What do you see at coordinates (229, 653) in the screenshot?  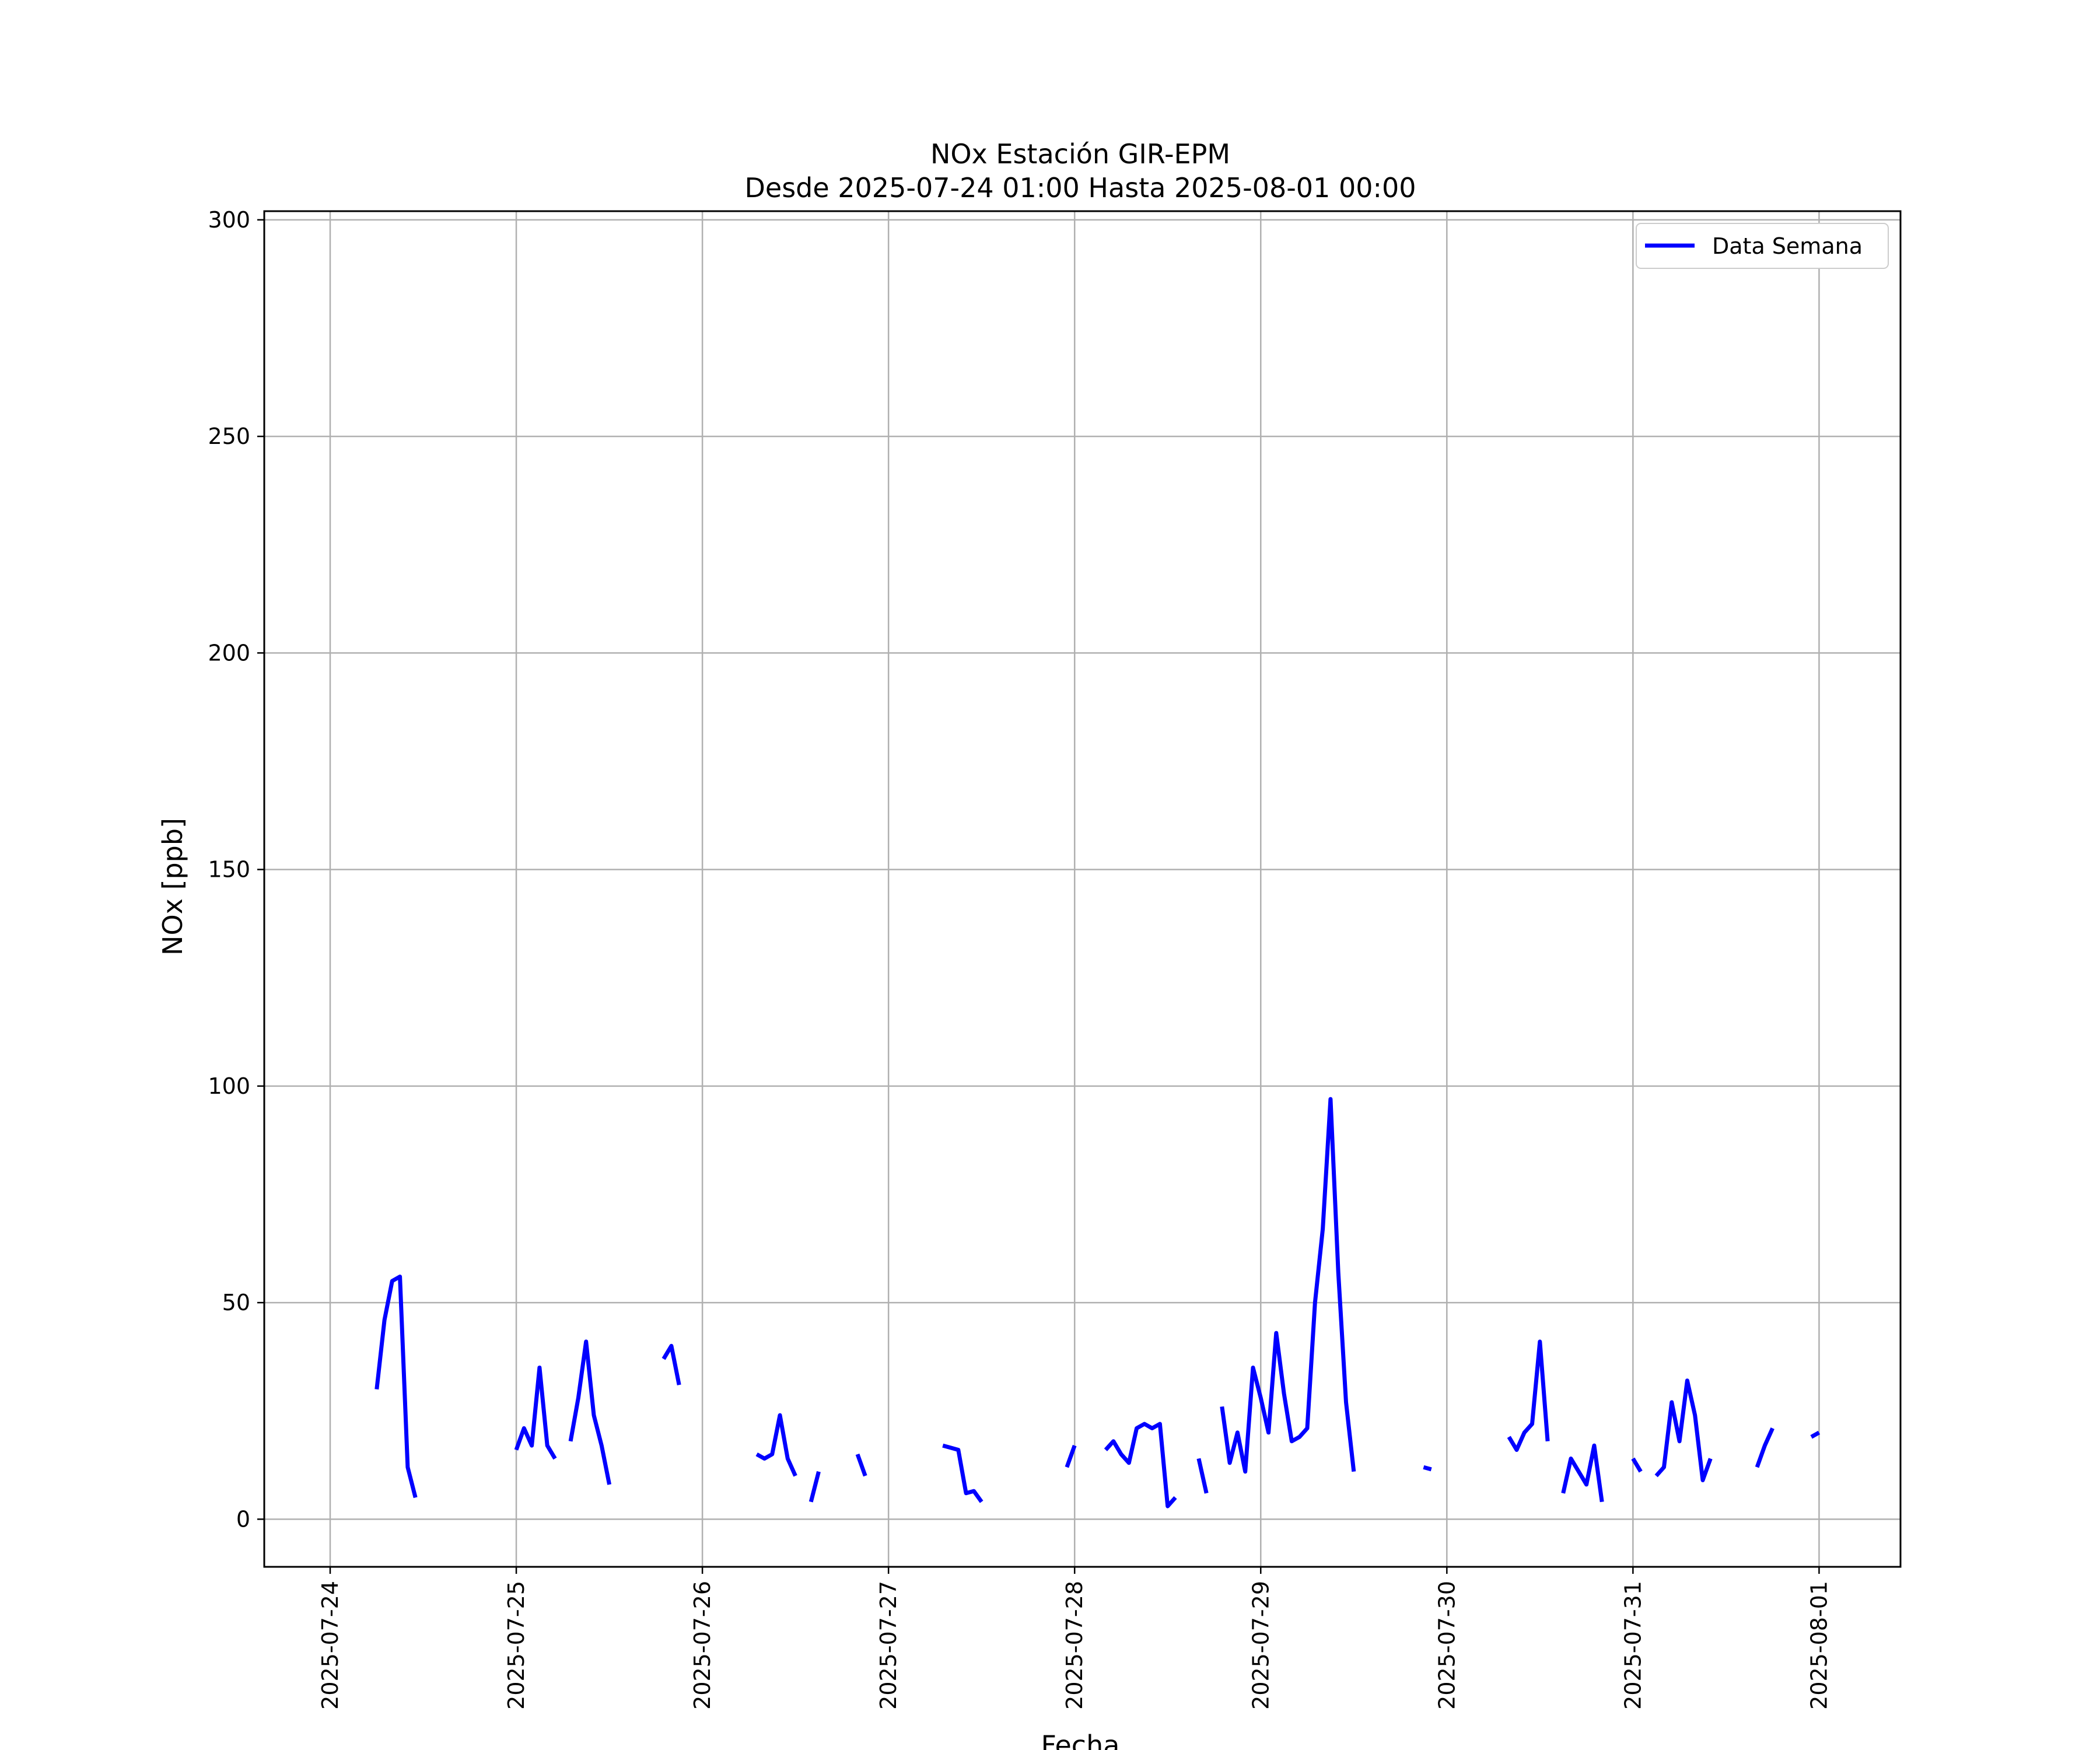 I see `y-tick-label: 200` at bounding box center [229, 653].